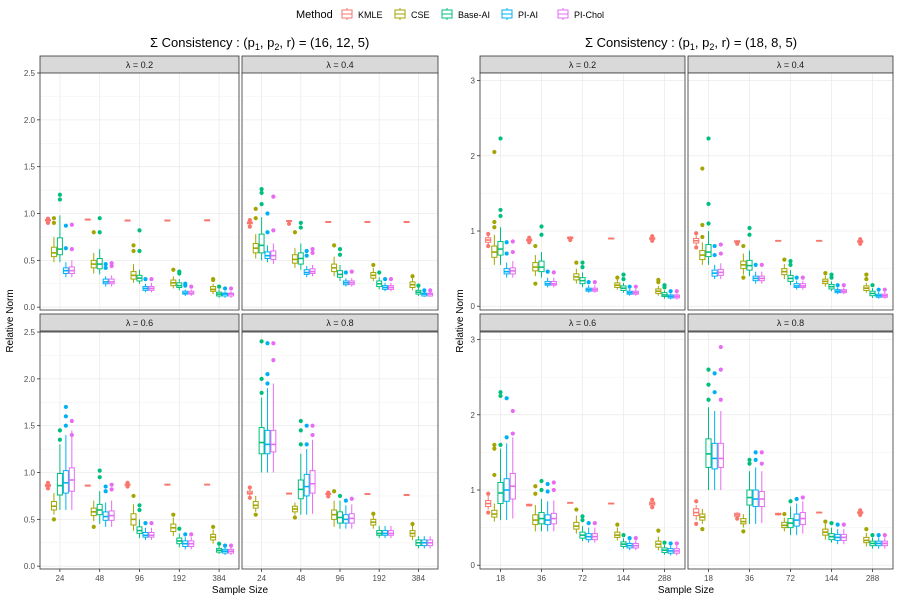  What do you see at coordinates (790, 323) in the screenshot?
I see `facet-label: λ = 0.8` at bounding box center [790, 323].